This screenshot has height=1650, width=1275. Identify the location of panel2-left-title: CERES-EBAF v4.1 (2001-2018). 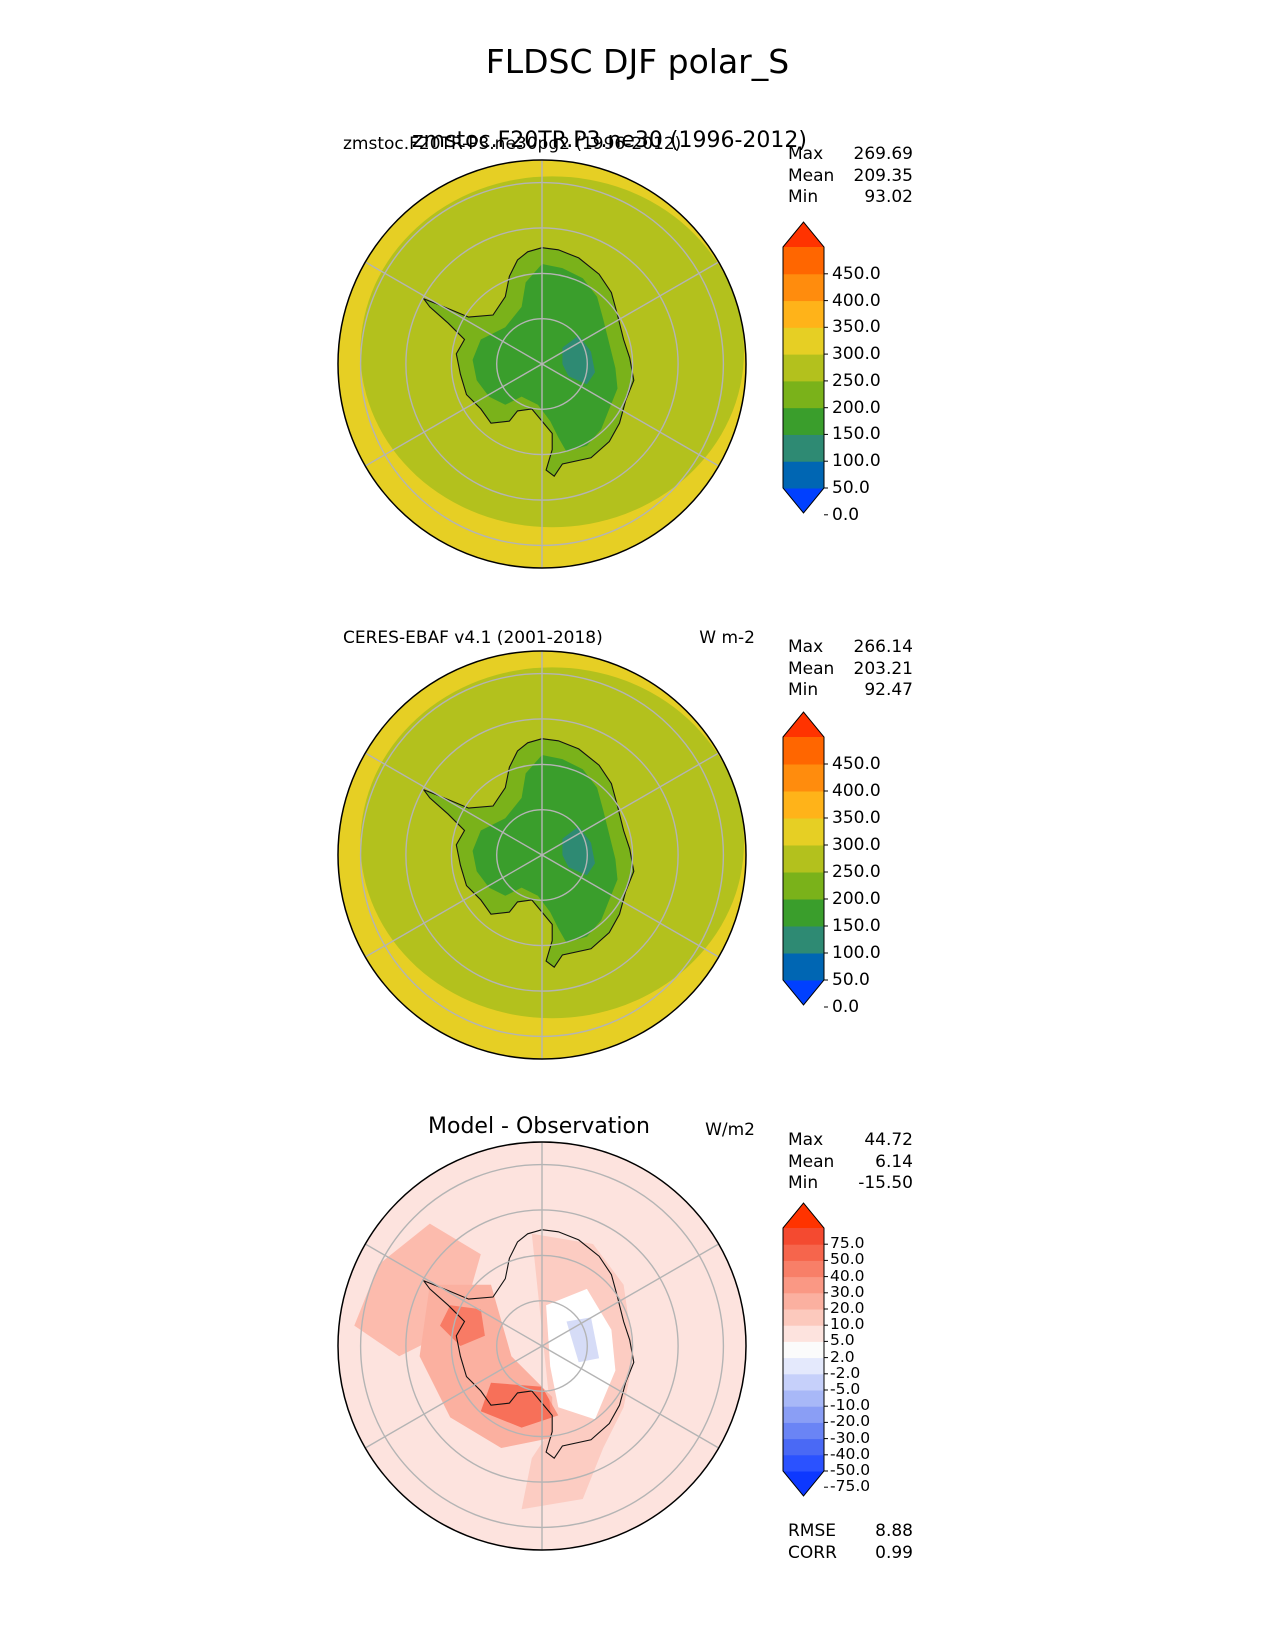
(473, 638).